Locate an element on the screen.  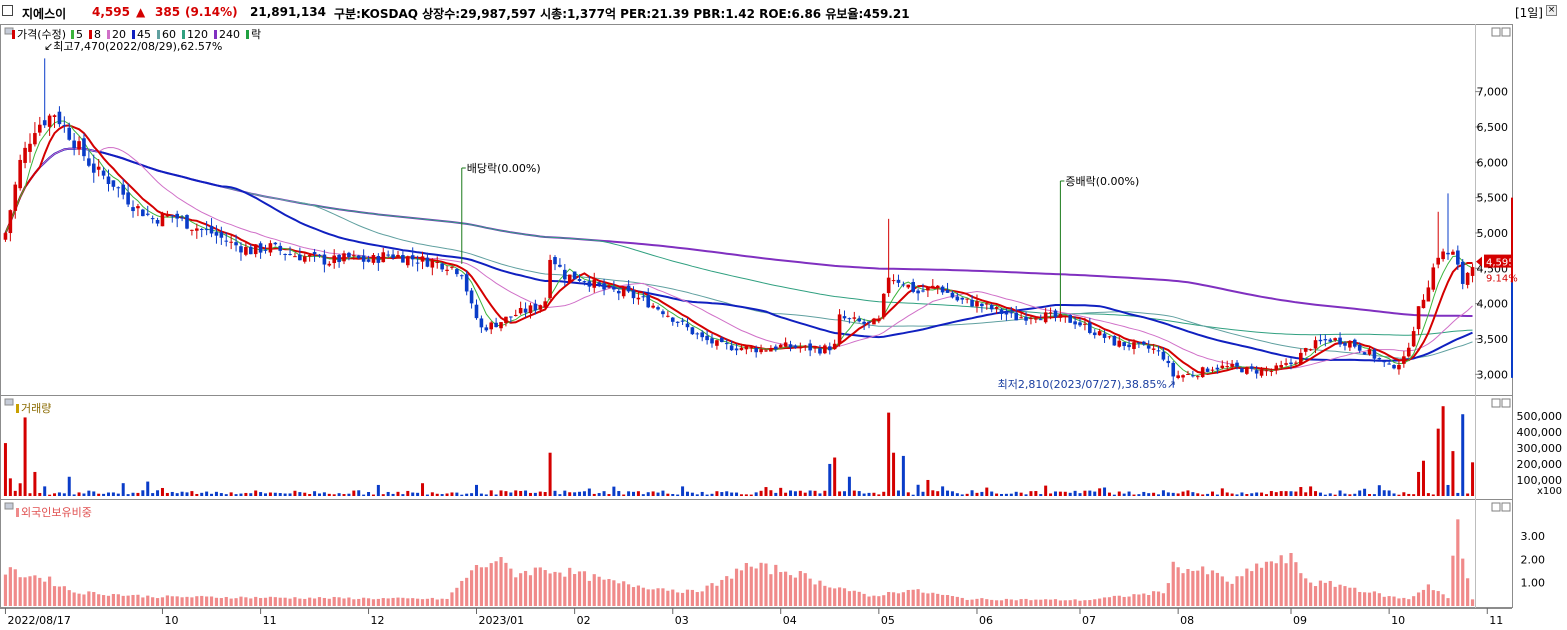
stock-name: 지에스이 is located at coordinates (44, 14).